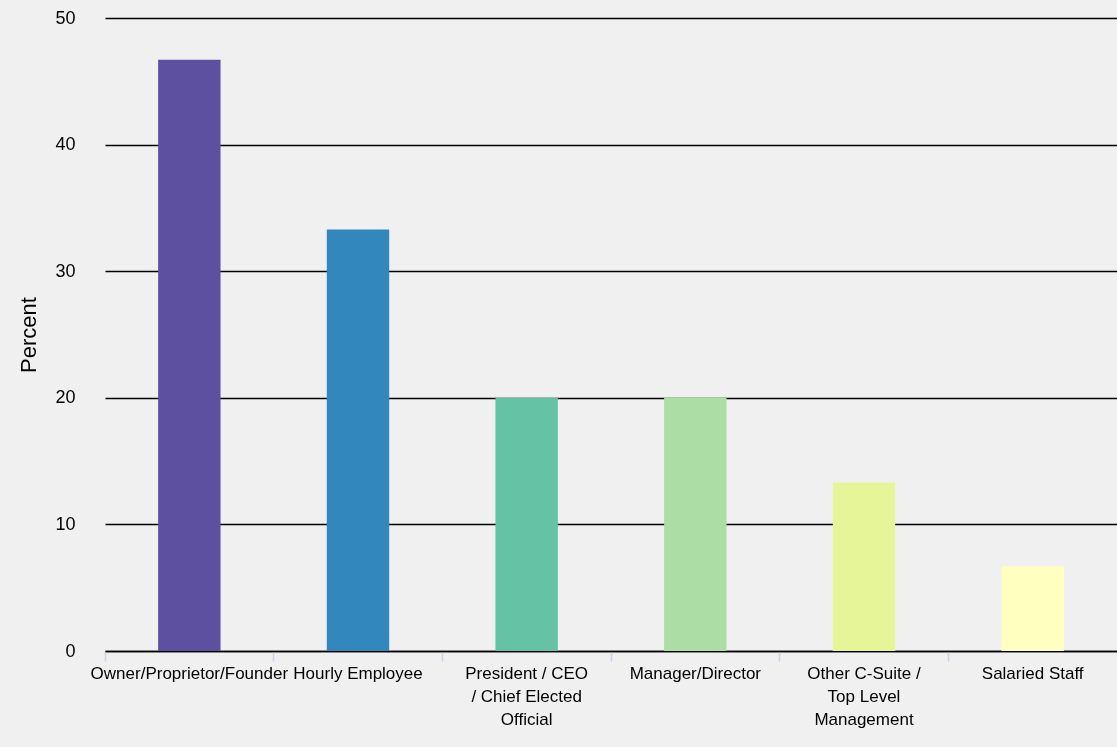  What do you see at coordinates (70, 650) in the screenshot?
I see `y-tick-label: 0` at bounding box center [70, 650].